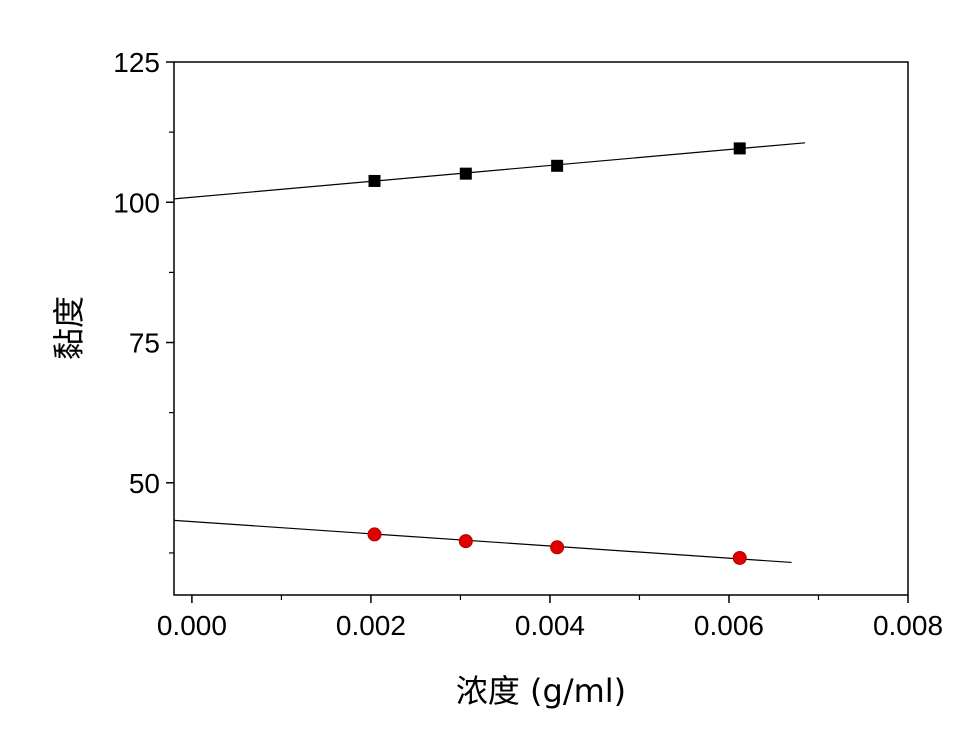 The height and width of the screenshot is (740, 970). What do you see at coordinates (541, 691) in the screenshot?
I see `x-axis-title: 浓度 (g/ml)` at bounding box center [541, 691].